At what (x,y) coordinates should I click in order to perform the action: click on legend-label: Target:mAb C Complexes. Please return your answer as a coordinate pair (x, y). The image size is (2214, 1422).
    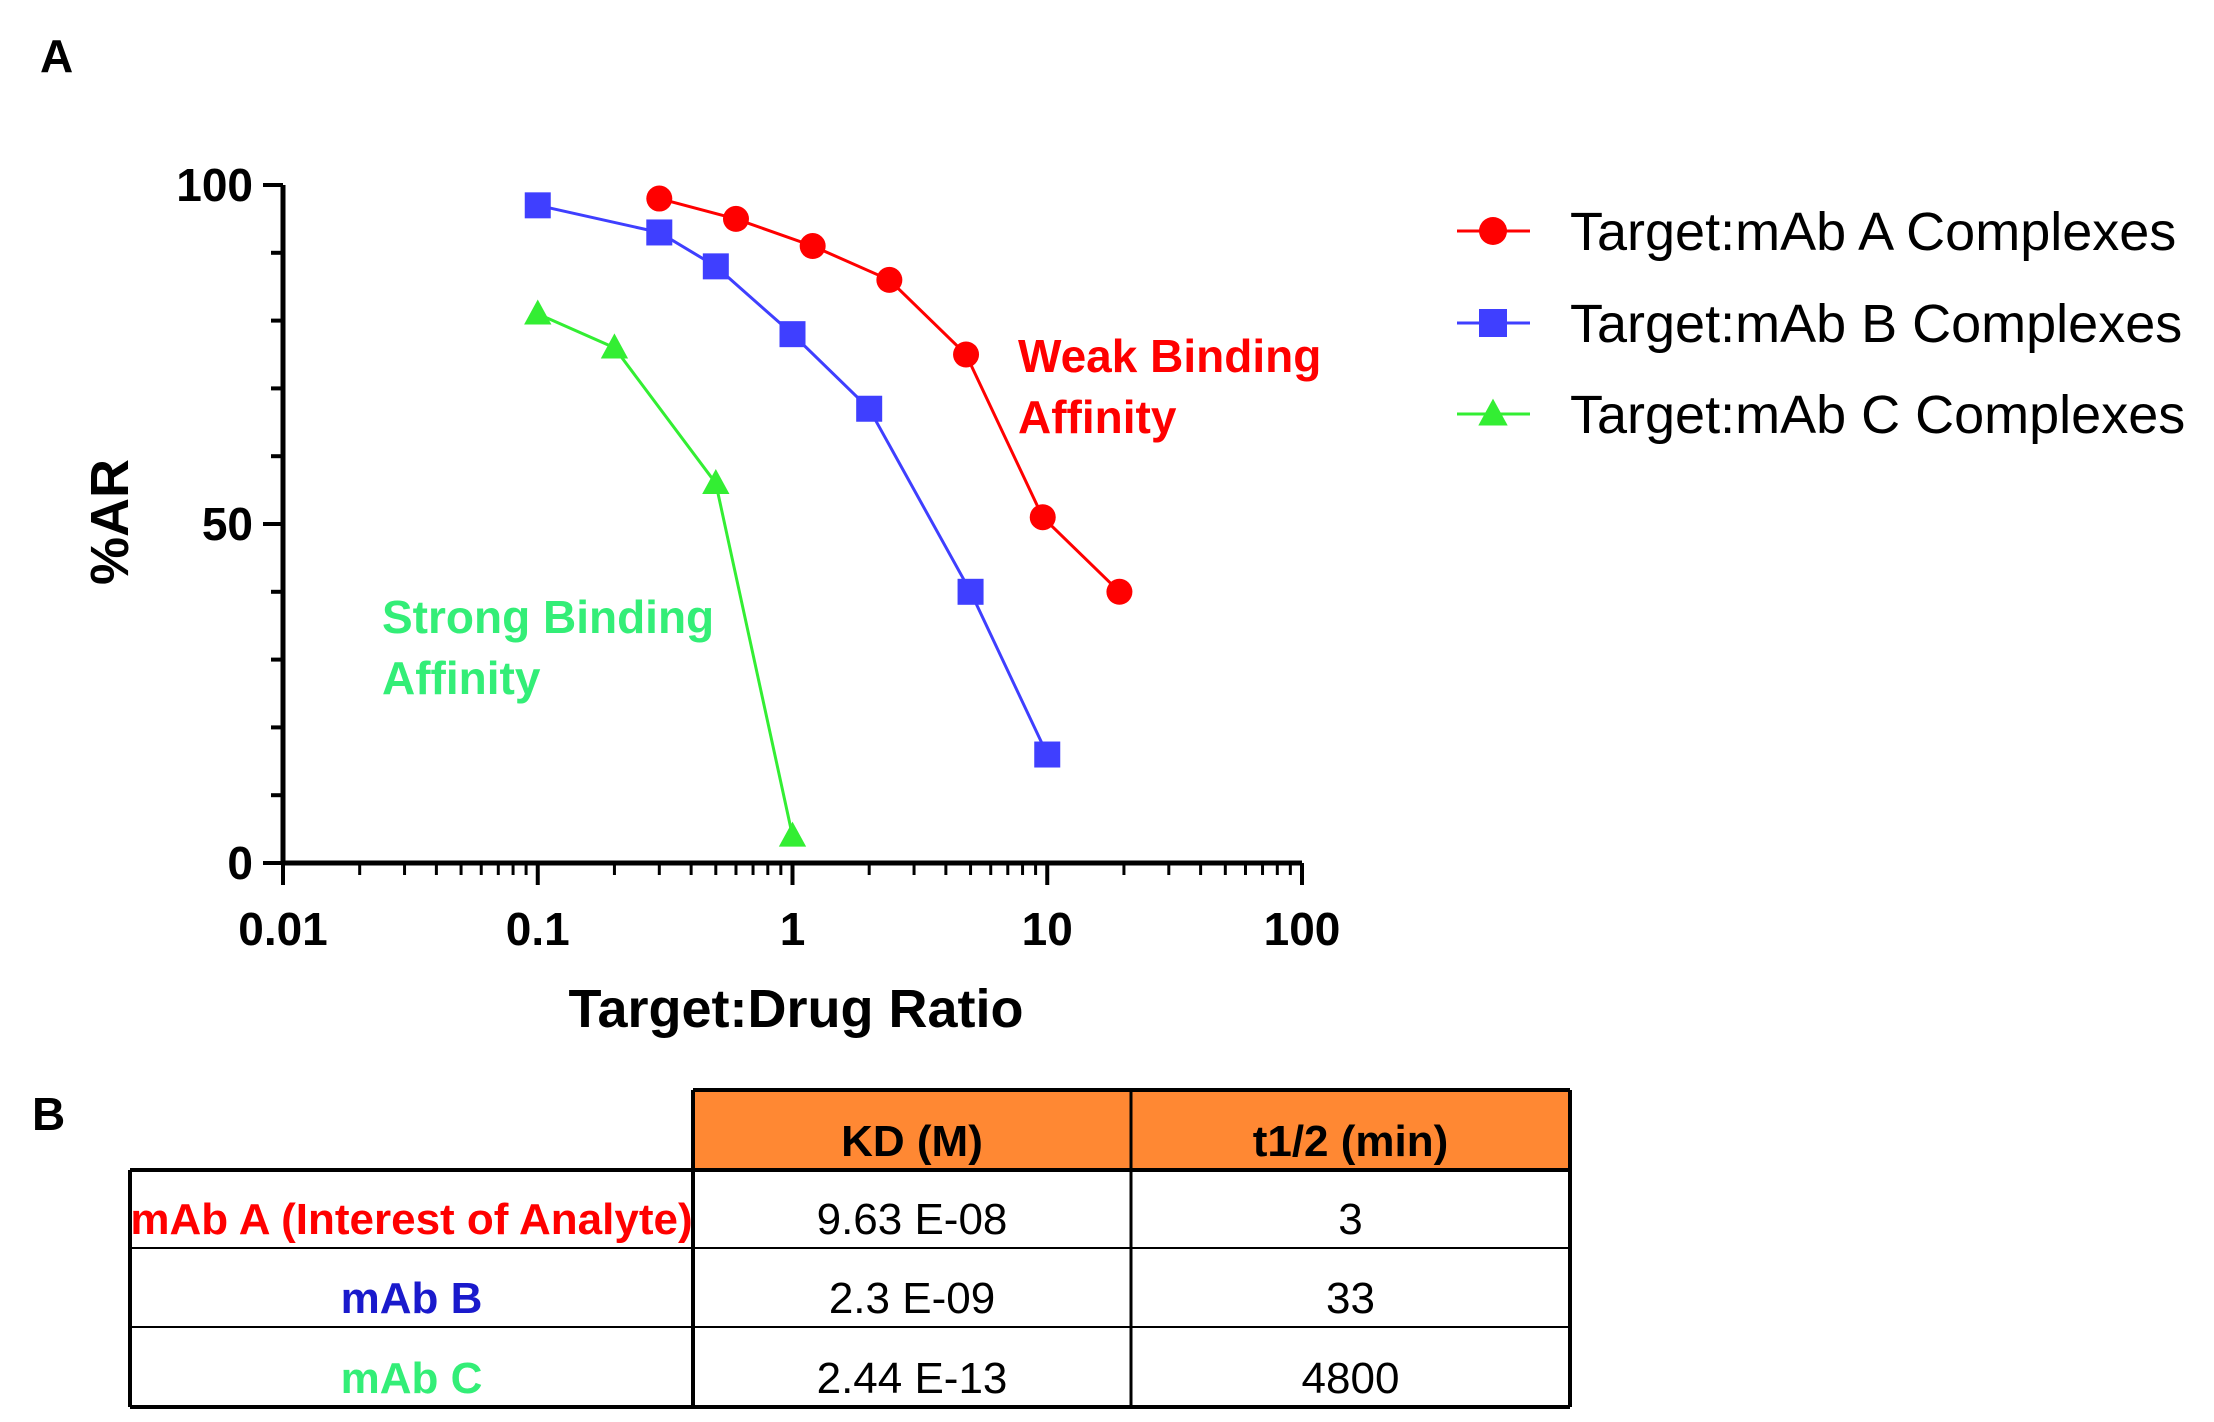
    Looking at the image, I should click on (1877, 415).